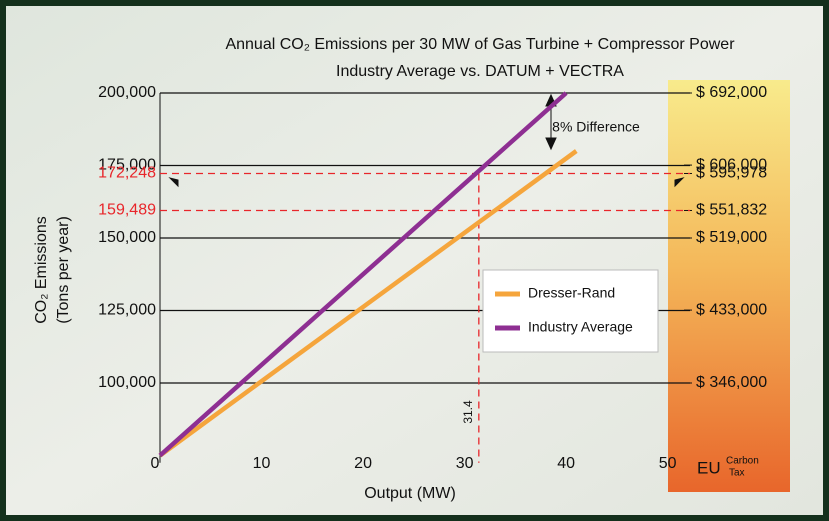 The height and width of the screenshot is (521, 829). I want to click on reference-label: 31.4, so click(468, 412).